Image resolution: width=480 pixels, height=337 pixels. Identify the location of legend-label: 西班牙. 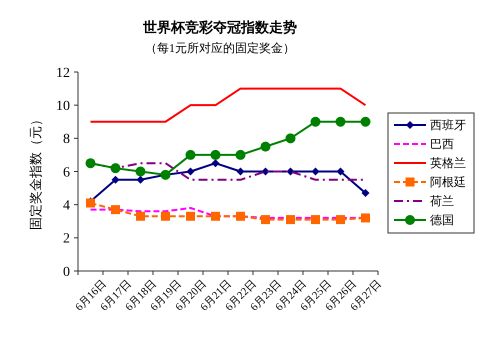
(448, 125).